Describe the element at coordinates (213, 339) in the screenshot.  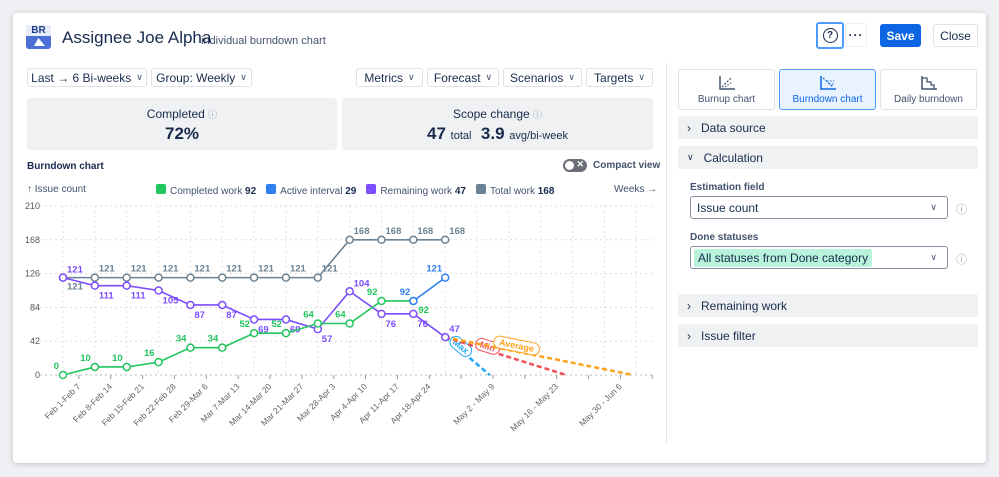
I see `data-label-completed-work: 34` at that location.